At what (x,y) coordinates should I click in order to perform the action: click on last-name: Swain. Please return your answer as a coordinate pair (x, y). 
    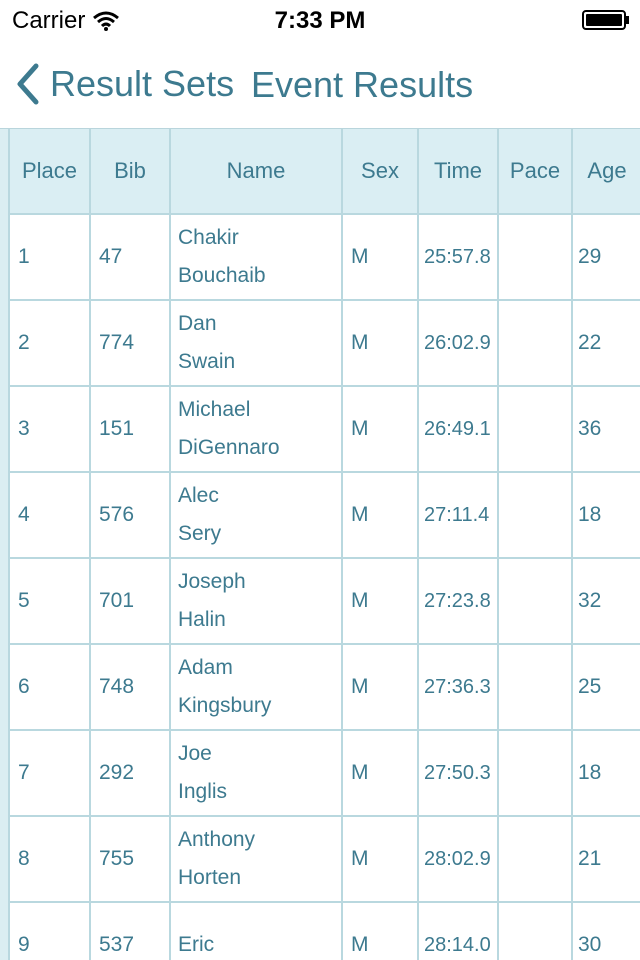
    Looking at the image, I should click on (207, 361).